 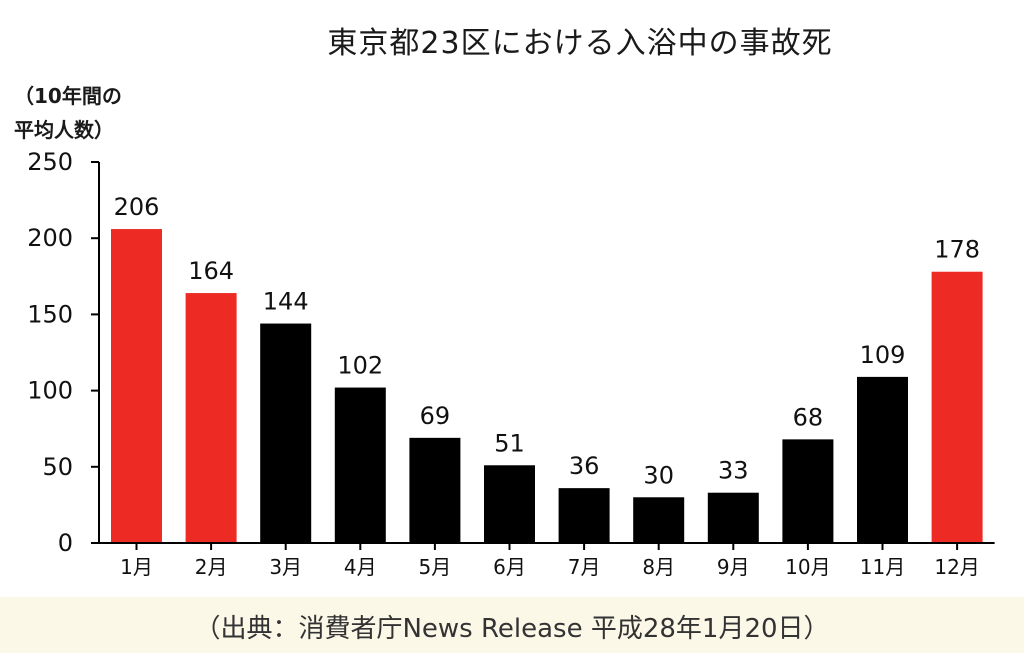 I want to click on x-tick-label: 5月, so click(x=435, y=567).